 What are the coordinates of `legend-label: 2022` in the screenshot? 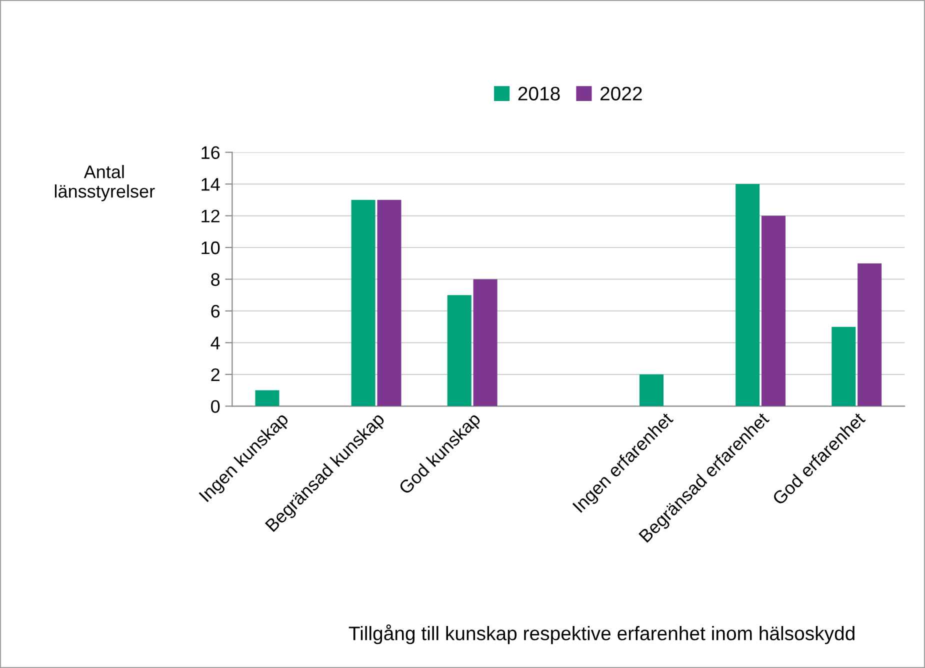 It's located at (621, 93).